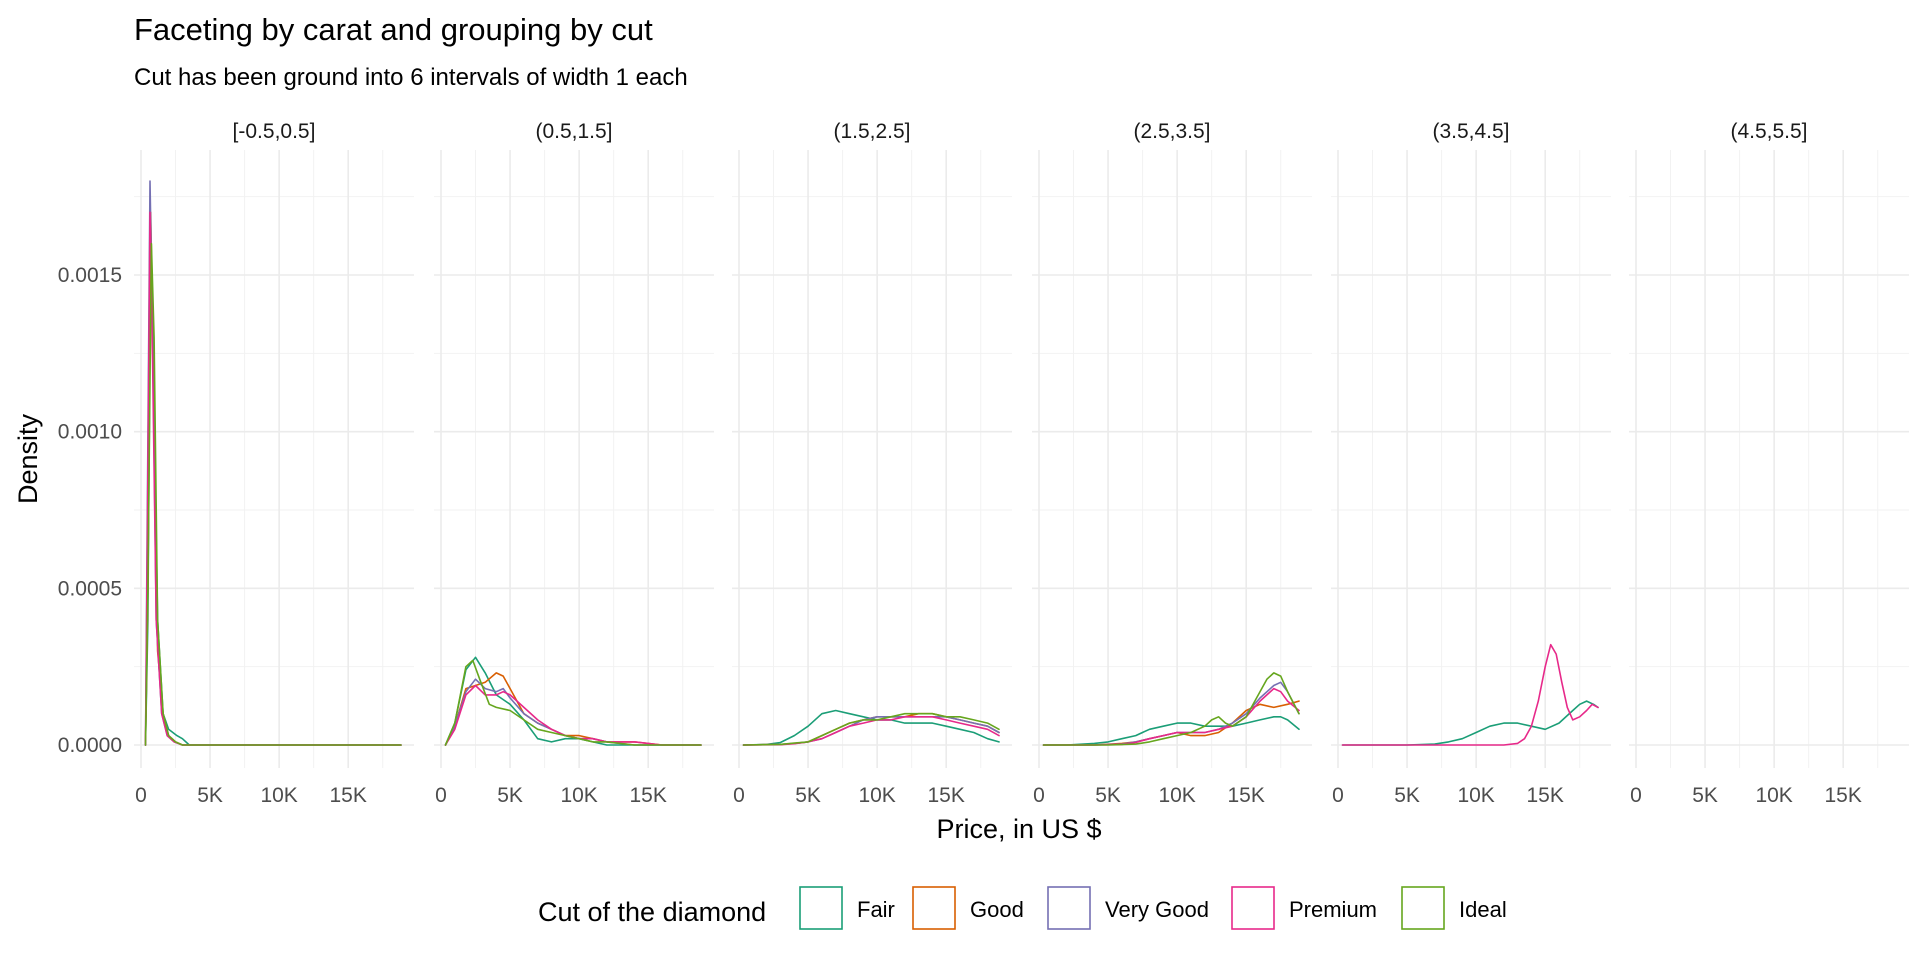 The width and height of the screenshot is (1920, 960). Describe the element at coordinates (573, 131) in the screenshot. I see `facet-strip-label: (0.5,1.5]` at that location.